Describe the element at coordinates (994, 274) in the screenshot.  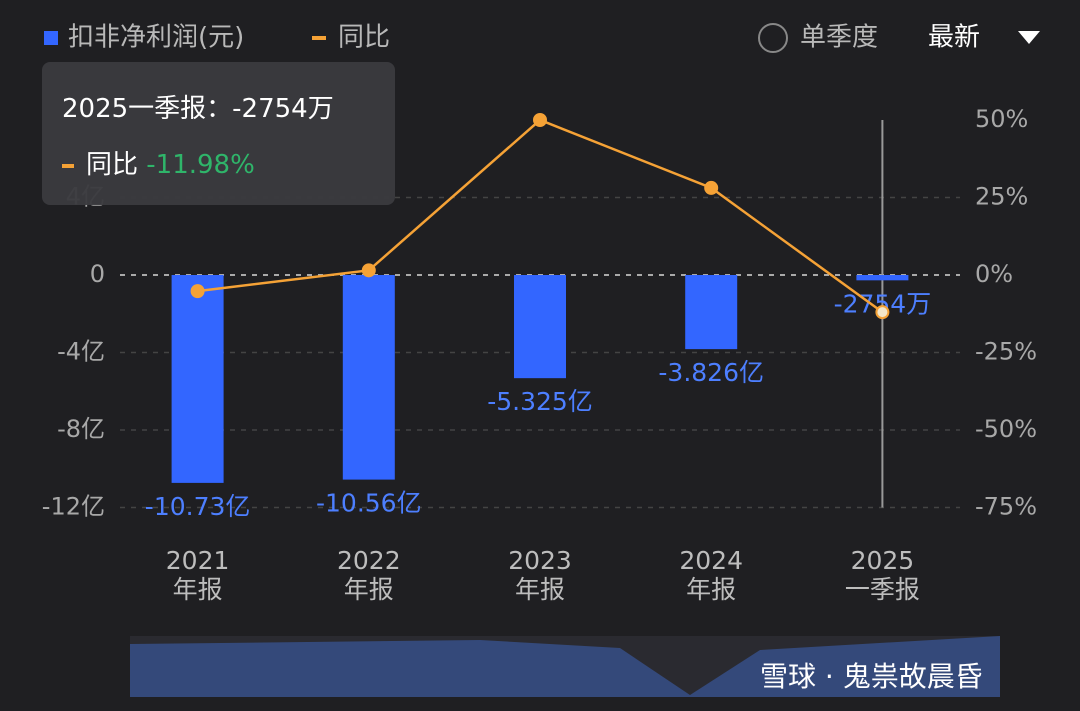
I see `y2-tick-label: 0%` at that location.